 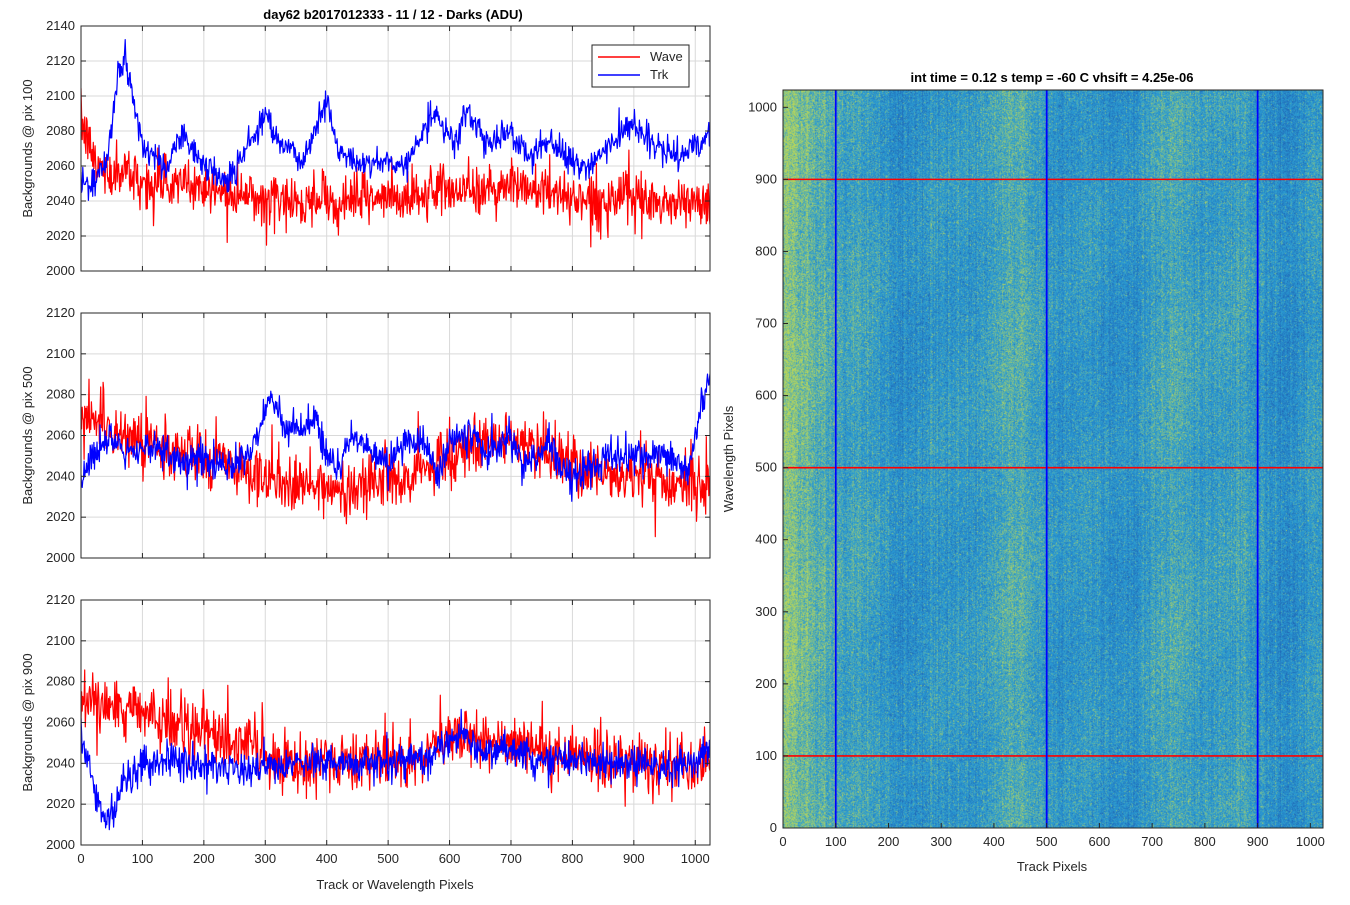 What do you see at coordinates (782, 841) in the screenshot?
I see `heatmap-x-tick-label: 0` at bounding box center [782, 841].